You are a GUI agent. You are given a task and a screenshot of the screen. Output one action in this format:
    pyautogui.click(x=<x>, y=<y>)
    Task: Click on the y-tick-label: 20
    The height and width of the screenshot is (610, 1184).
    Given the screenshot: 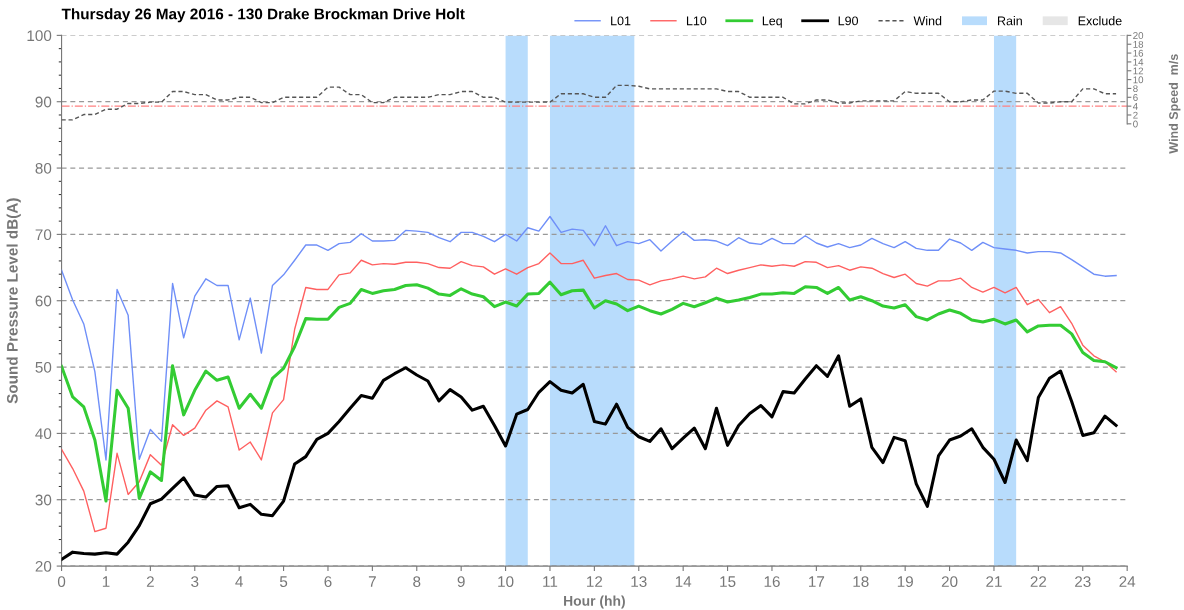 What is the action you would take?
    pyautogui.click(x=43, y=566)
    